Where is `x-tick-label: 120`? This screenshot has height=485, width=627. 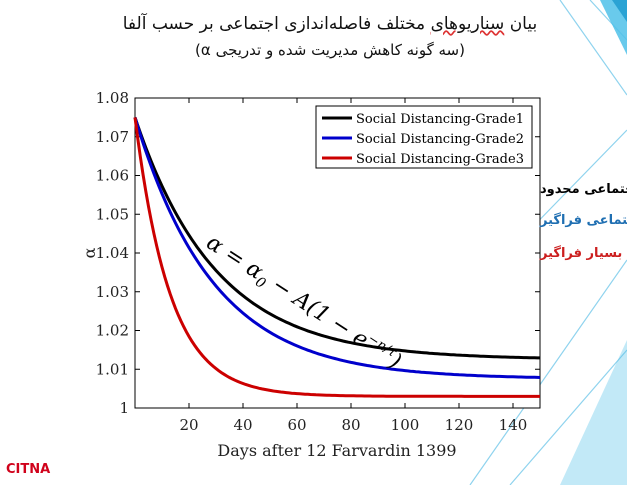
x-tick-label: 120 is located at coordinates (459, 425).